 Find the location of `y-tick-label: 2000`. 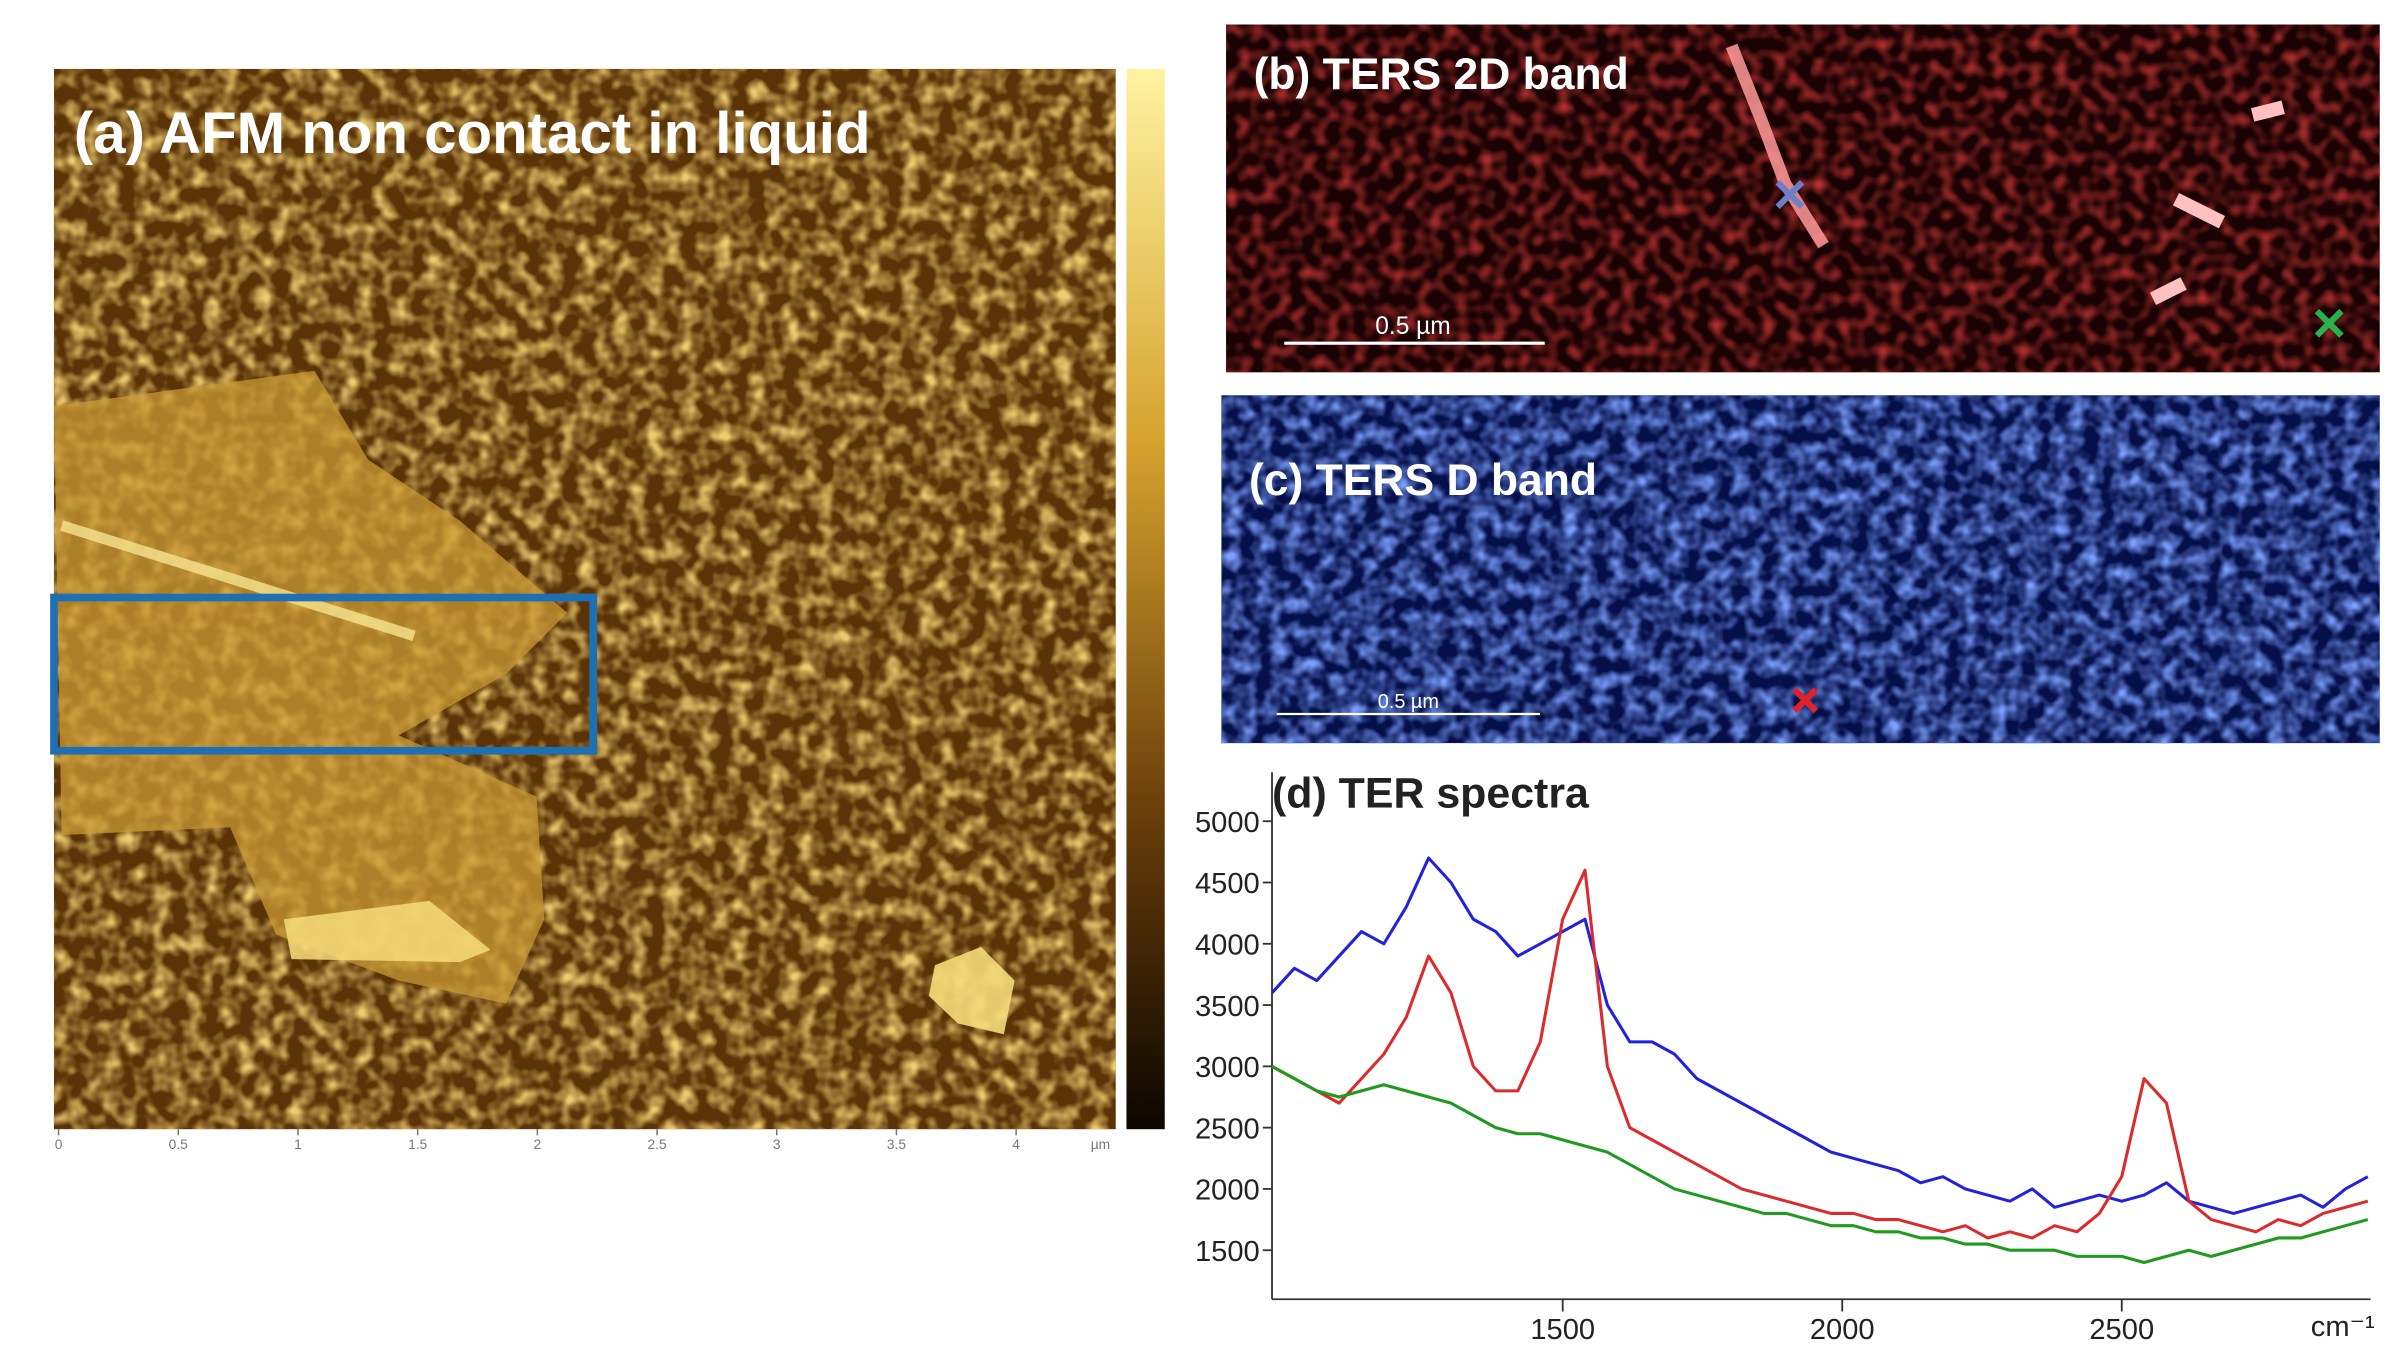

y-tick-label: 2000 is located at coordinates (1227, 1191).